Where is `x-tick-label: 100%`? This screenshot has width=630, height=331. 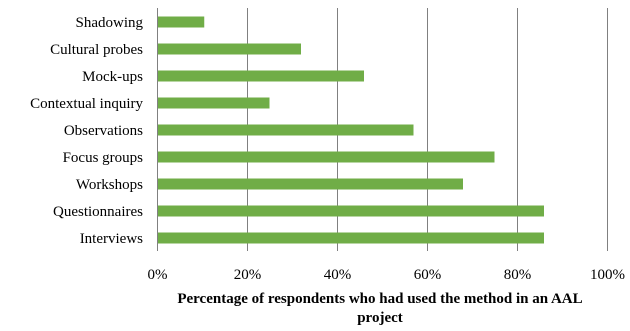 x-tick-label: 100% is located at coordinates (607, 275).